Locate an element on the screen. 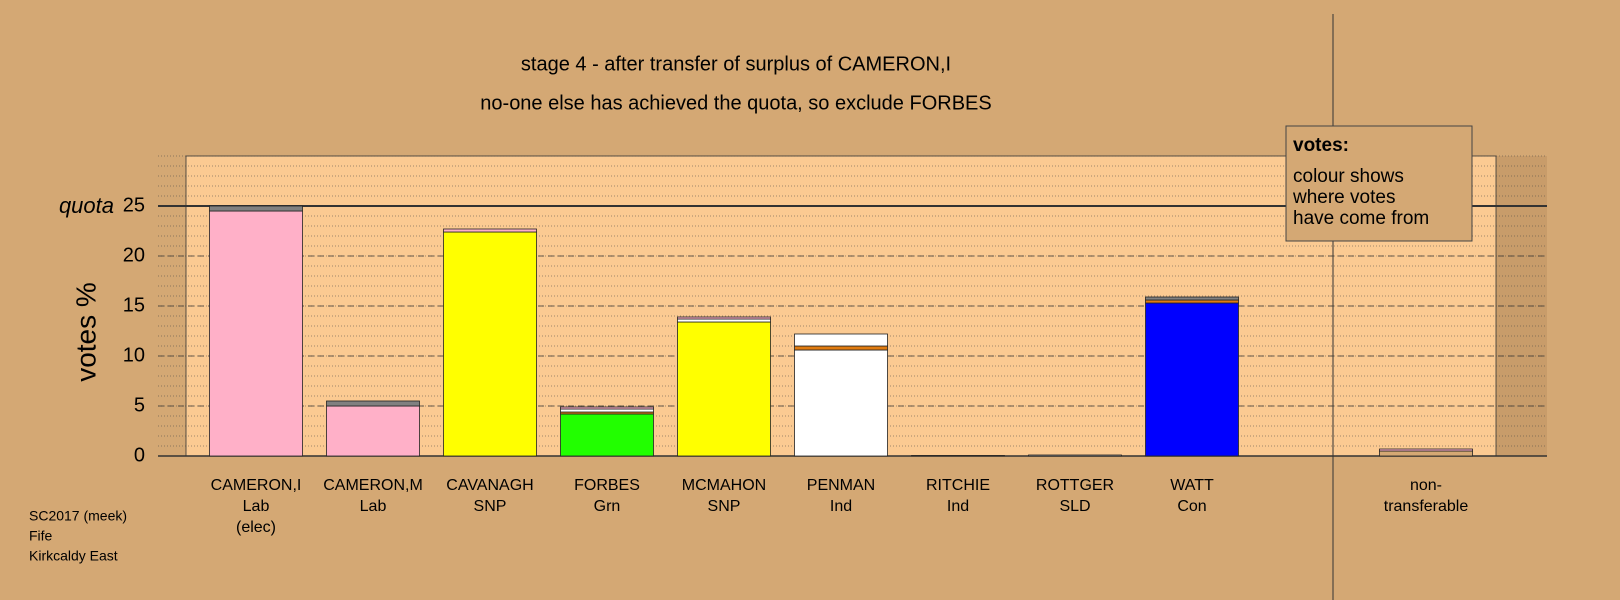 This screenshot has width=1620, height=600. x-tick-label: CAMERON,I is located at coordinates (256, 485).